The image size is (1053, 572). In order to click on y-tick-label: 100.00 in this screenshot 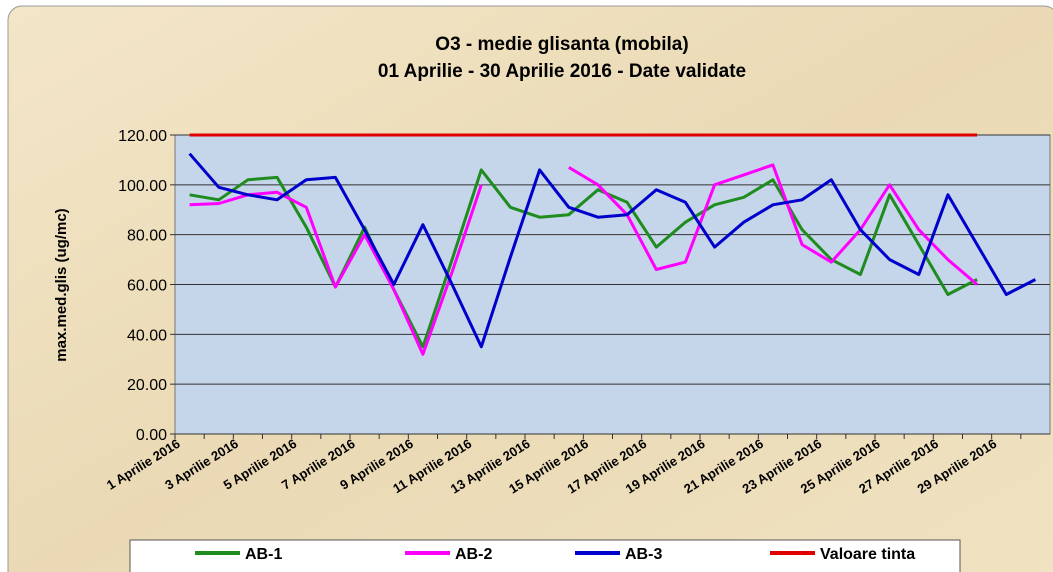, I will do `click(142, 186)`.